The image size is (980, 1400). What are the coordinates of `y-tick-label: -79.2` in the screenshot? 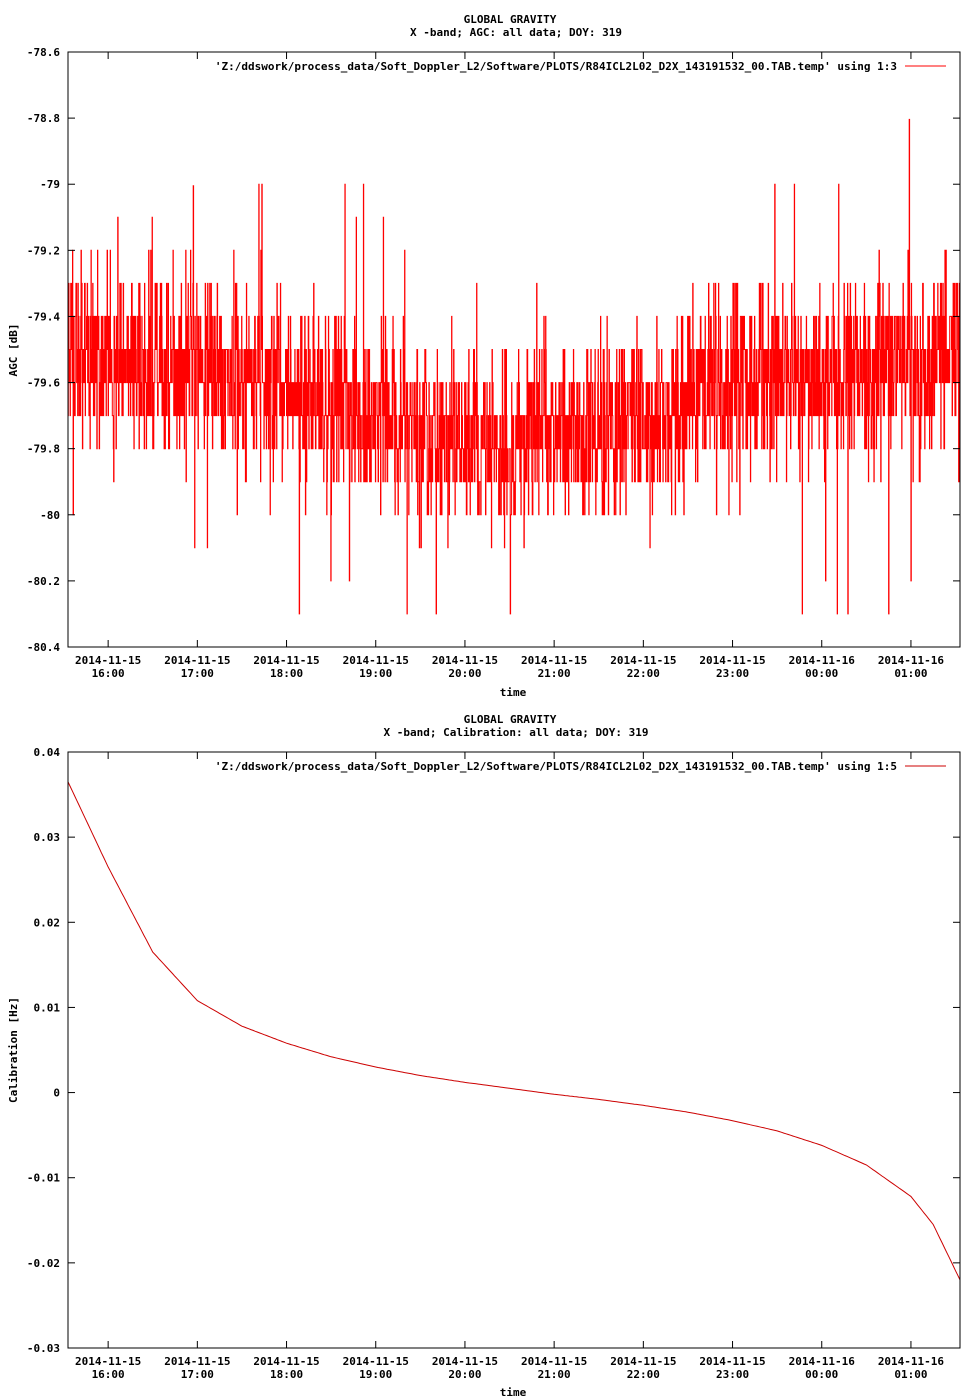 It's located at (43, 250).